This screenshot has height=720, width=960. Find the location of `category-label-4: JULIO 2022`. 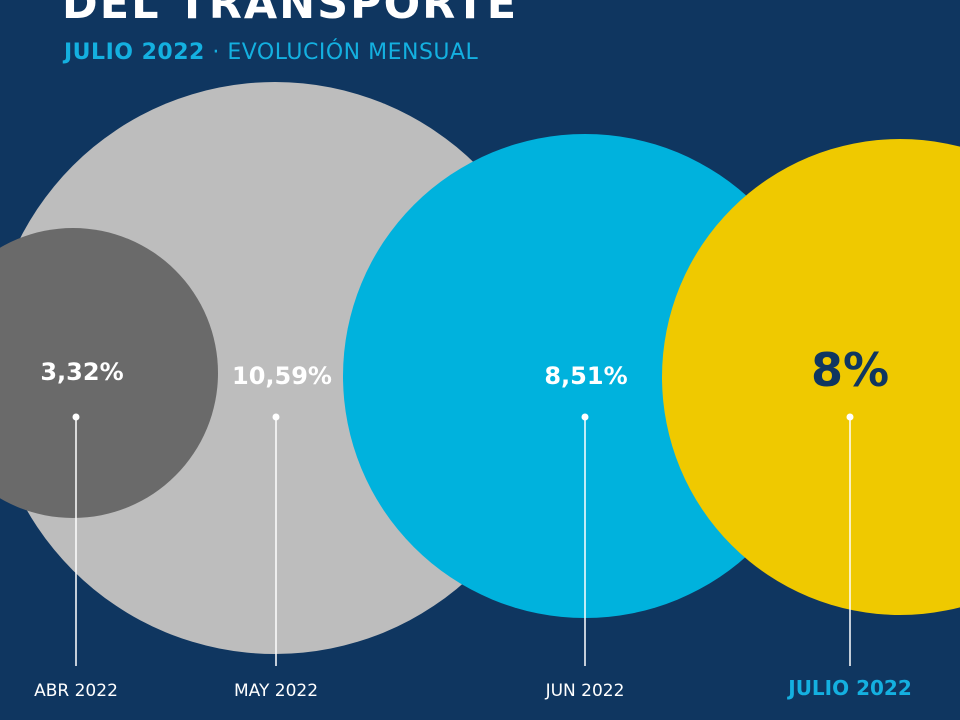

category-label-4: JULIO 2022 is located at coordinates (849, 688).